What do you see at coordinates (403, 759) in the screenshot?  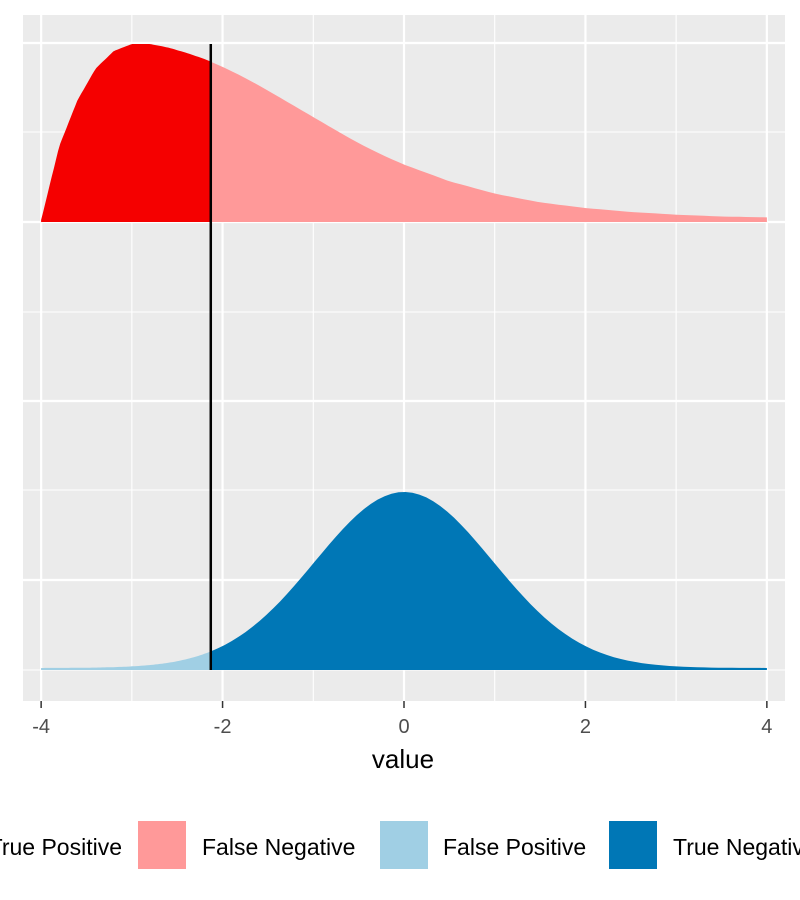 I see `x-axis-title: value` at bounding box center [403, 759].